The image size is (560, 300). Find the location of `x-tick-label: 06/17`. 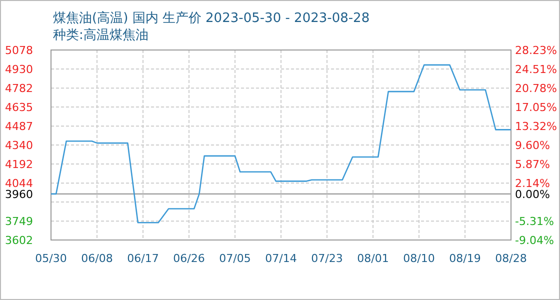

x-tick-label: 06/17 is located at coordinates (143, 258).